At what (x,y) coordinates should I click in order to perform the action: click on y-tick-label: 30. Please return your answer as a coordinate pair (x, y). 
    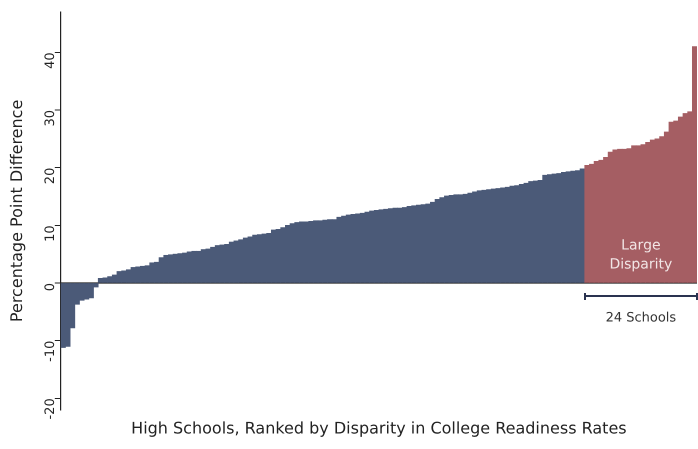
    Looking at the image, I should click on (50, 118).